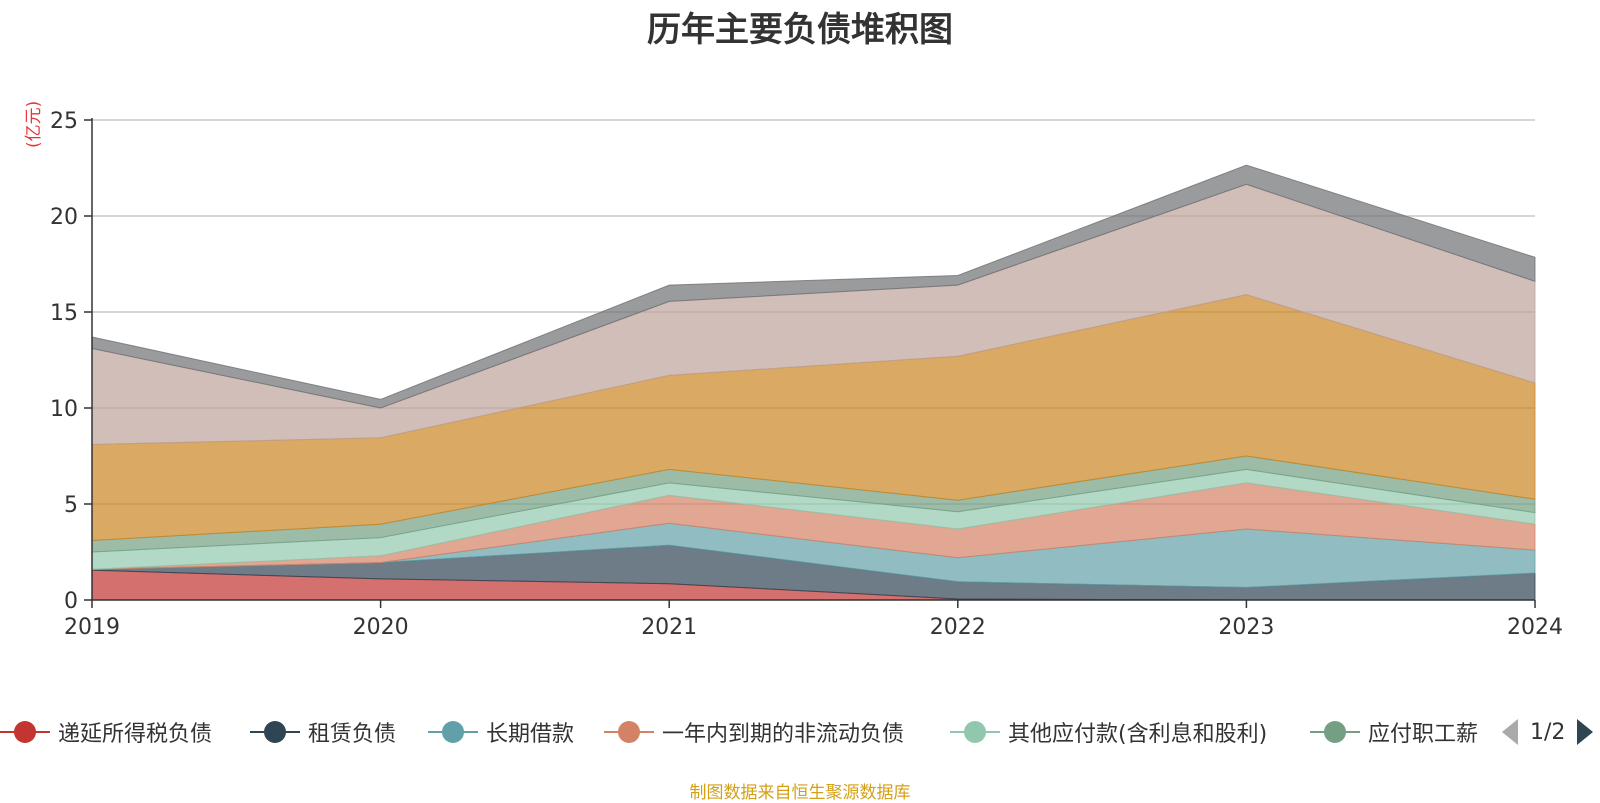 This screenshot has height=803, width=1600. I want to click on legend-item-label: 其他应付款(含利息和股利), so click(1138, 734).